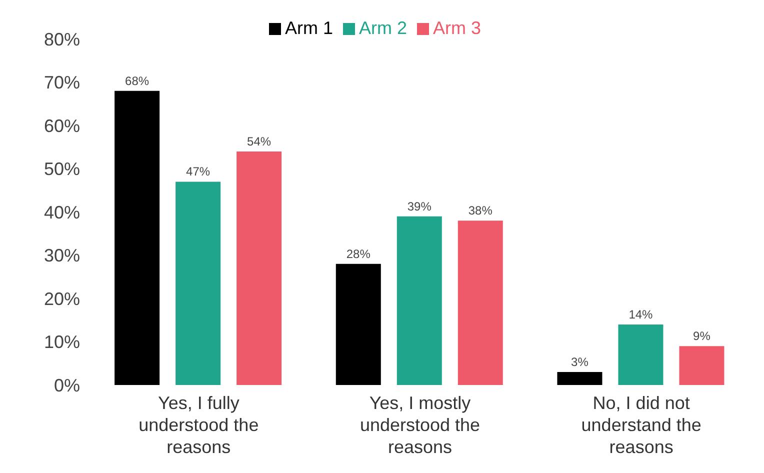 Image resolution: width=764 pixels, height=473 pixels. What do you see at coordinates (62, 126) in the screenshot?
I see `y-tick-label: 60%` at bounding box center [62, 126].